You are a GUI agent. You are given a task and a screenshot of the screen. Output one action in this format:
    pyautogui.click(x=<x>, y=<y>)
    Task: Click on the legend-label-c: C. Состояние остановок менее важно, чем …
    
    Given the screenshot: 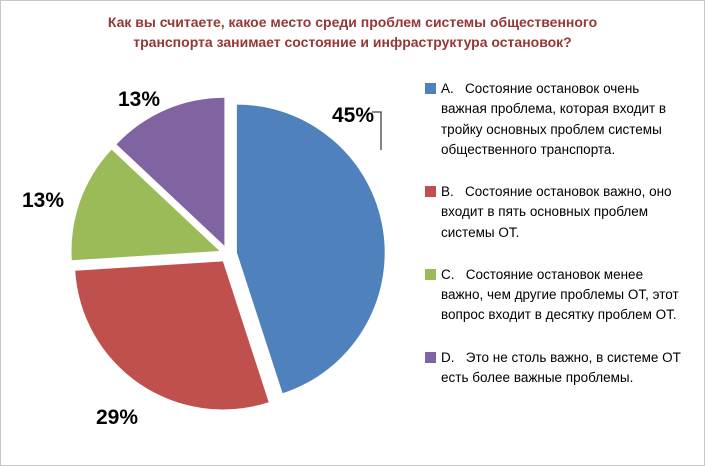 What is the action you would take?
    pyautogui.click(x=560, y=294)
    